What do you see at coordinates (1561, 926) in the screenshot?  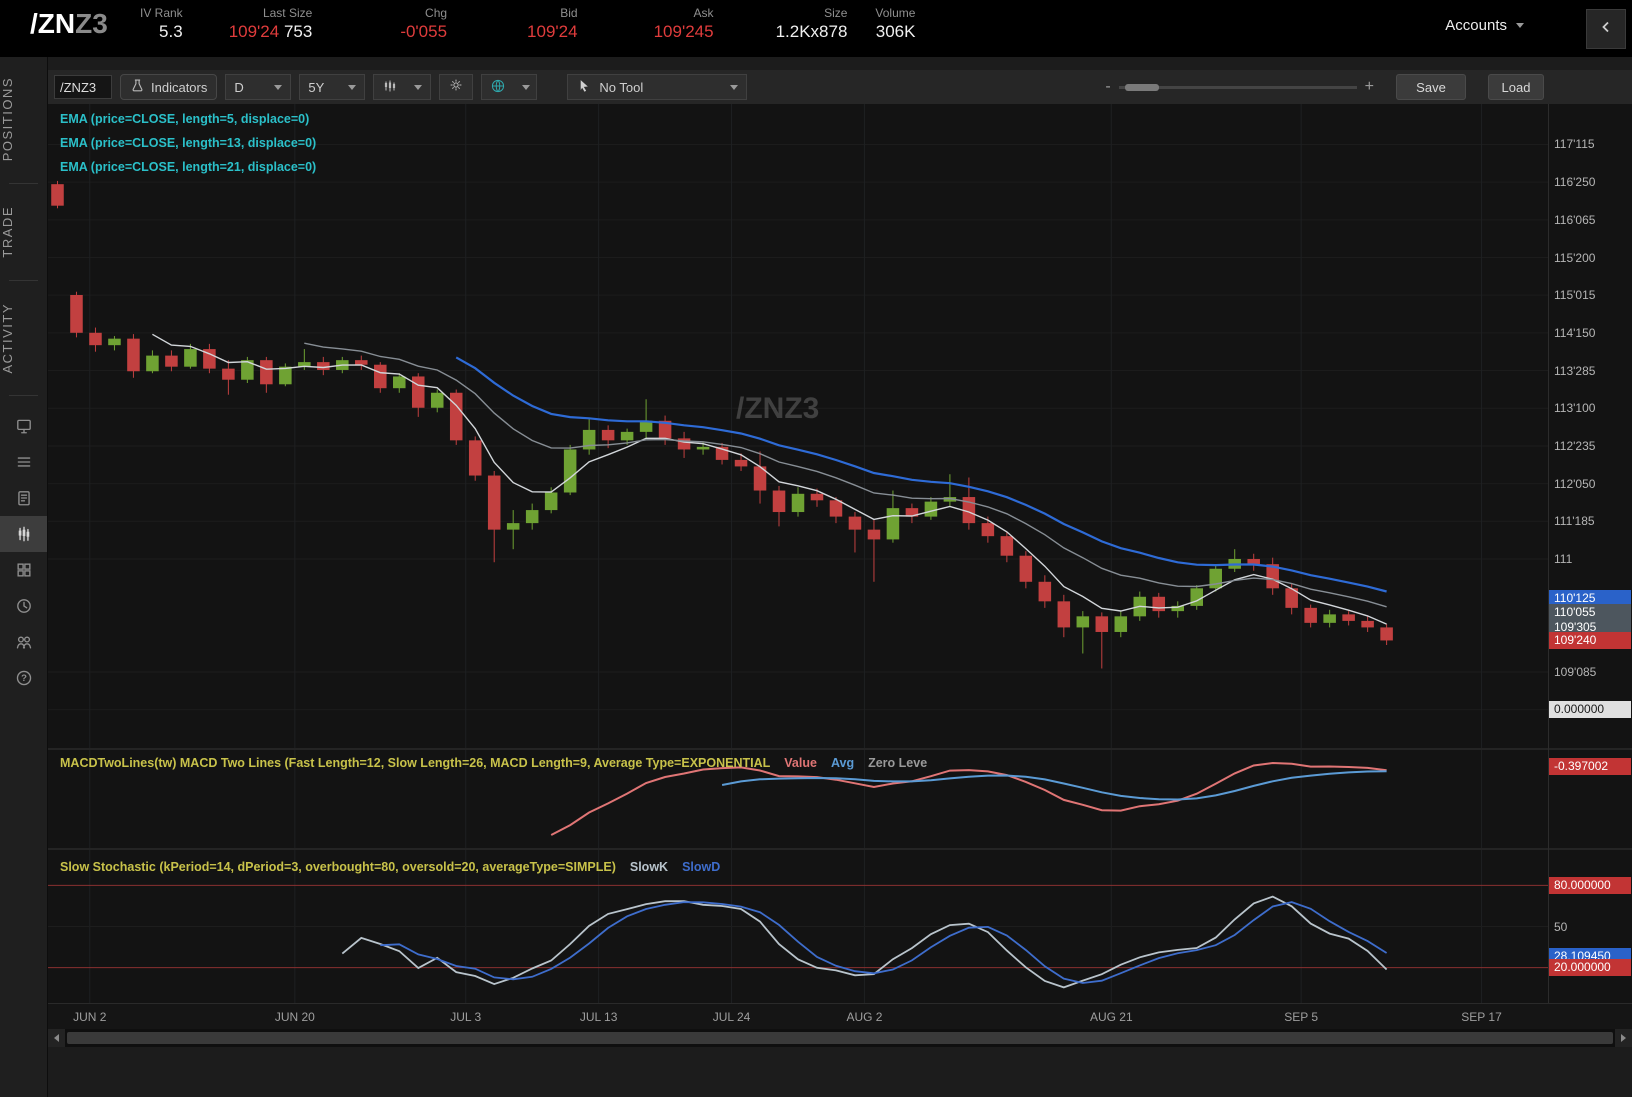 I see `stoch-tick-label: 50` at bounding box center [1561, 926].